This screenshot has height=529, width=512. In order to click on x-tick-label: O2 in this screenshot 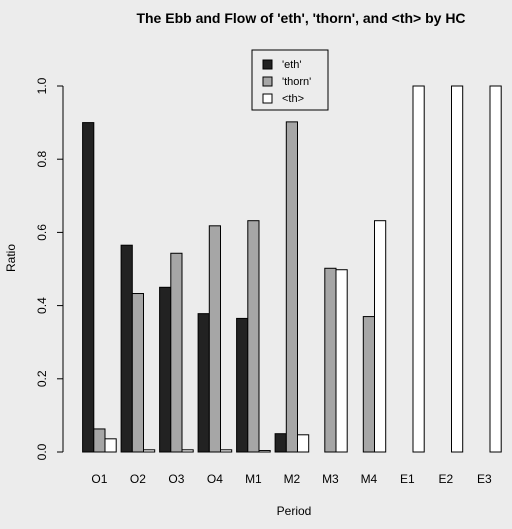, I will do `click(138, 479)`.